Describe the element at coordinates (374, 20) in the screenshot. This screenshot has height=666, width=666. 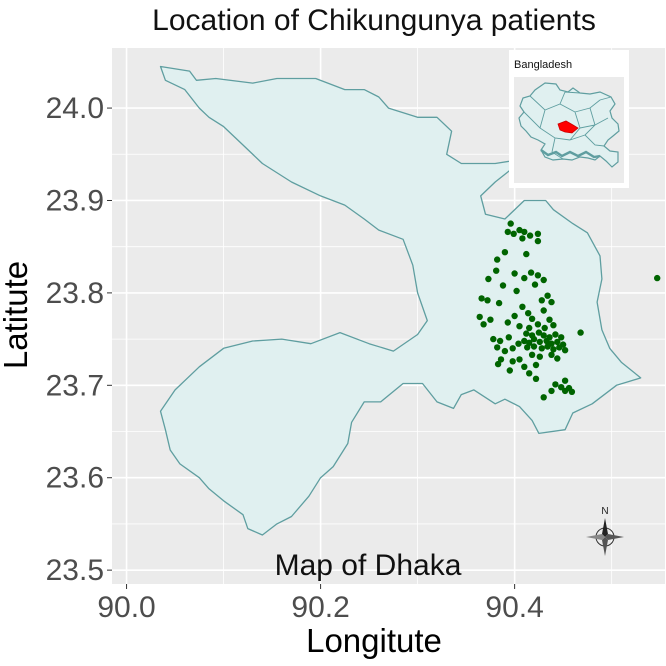
I see `chart-title: Location of Chikungunya patients` at that location.